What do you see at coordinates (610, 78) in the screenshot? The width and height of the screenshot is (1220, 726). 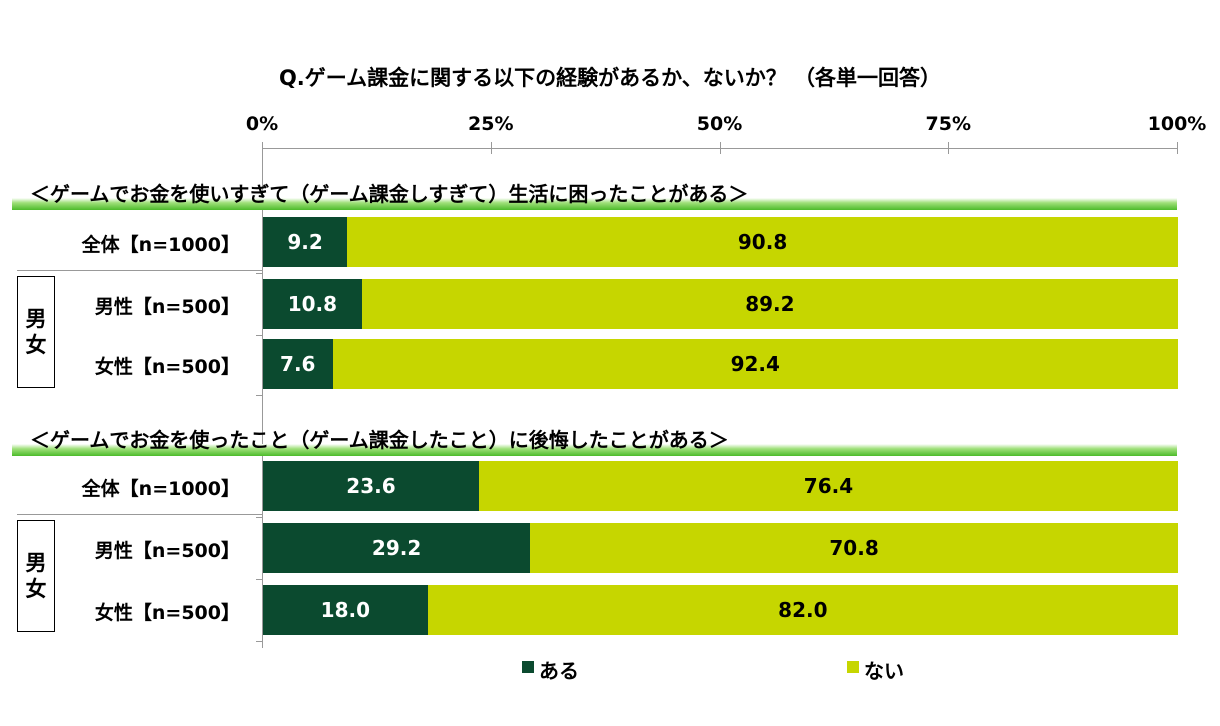 I see `chart-title: Q.ゲーム課金に関する以下の経験があるか、ないか？ （各単一回答）` at bounding box center [610, 78].